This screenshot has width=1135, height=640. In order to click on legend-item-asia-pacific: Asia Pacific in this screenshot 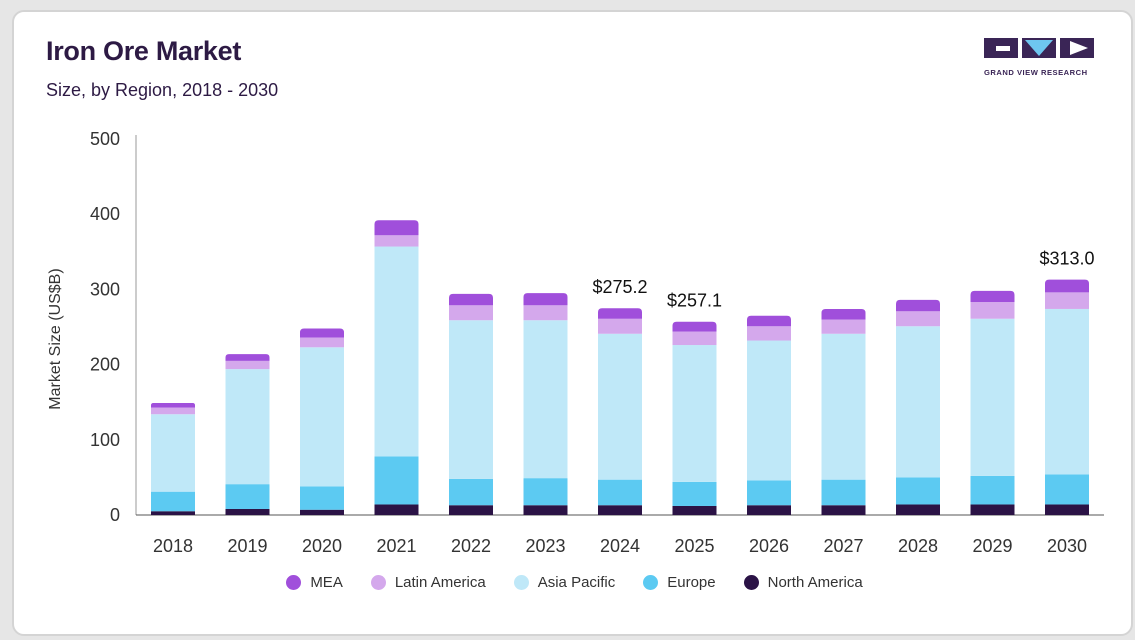, I will do `click(564, 582)`.